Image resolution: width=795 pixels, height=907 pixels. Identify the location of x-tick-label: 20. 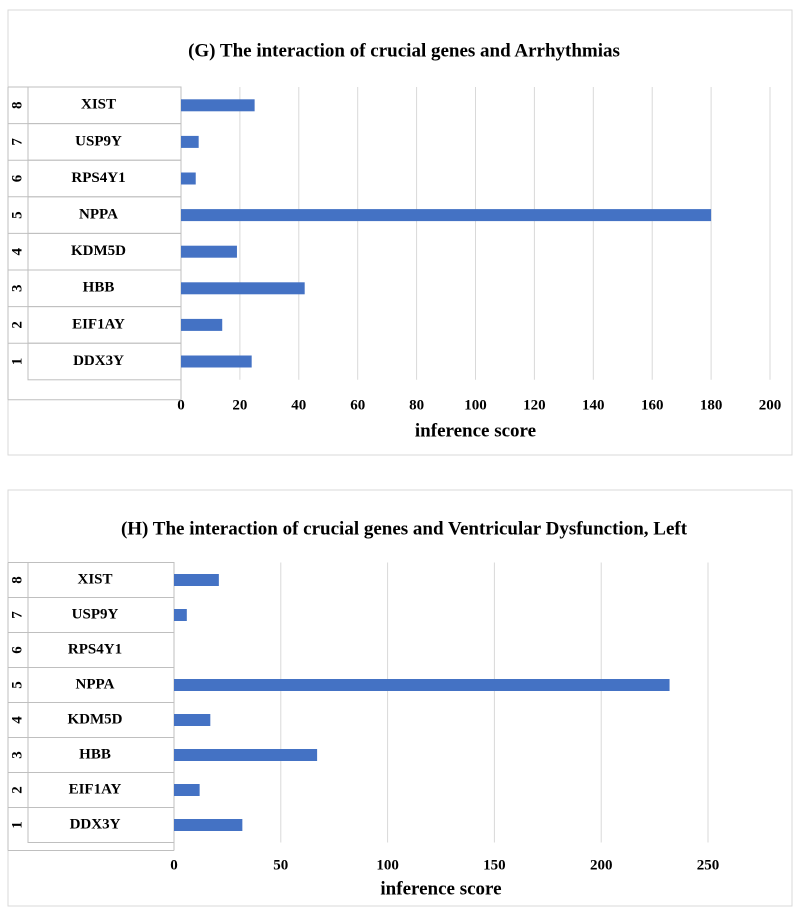
(239, 405).